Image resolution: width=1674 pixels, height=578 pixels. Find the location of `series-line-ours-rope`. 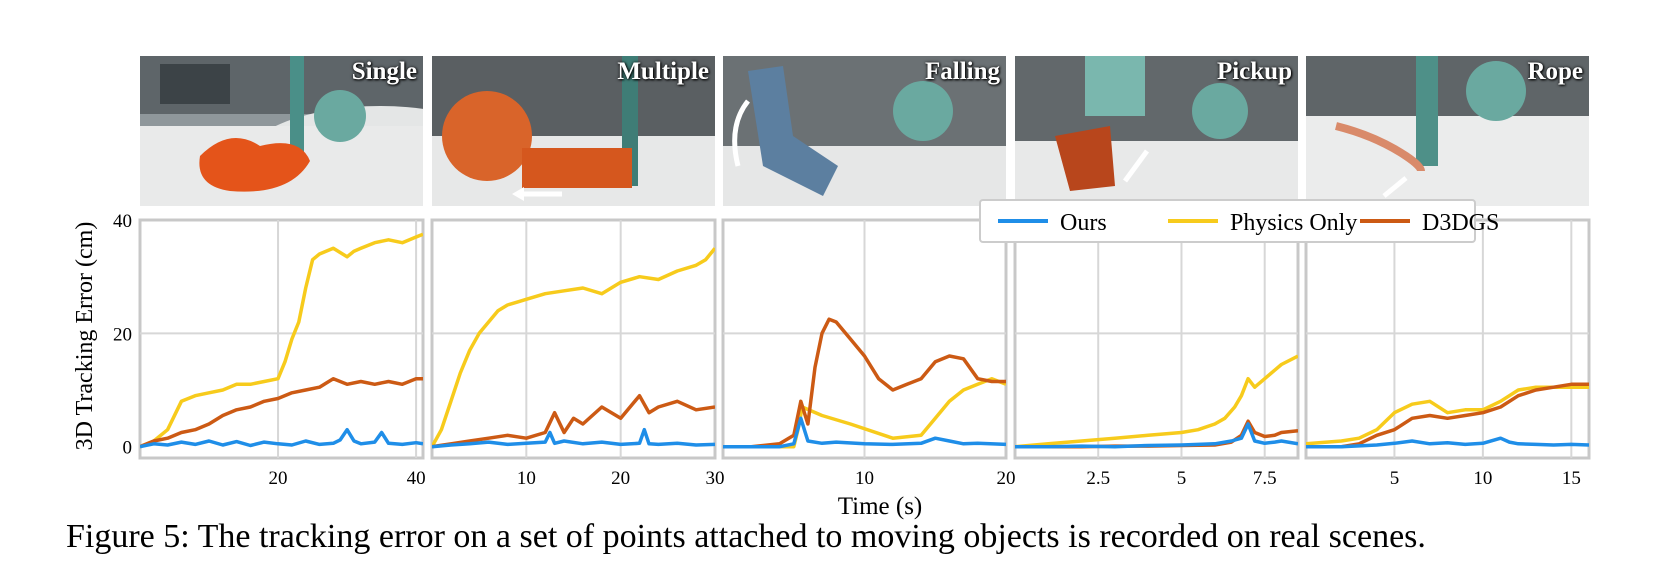

series-line-ours-rope is located at coordinates (1447, 442).